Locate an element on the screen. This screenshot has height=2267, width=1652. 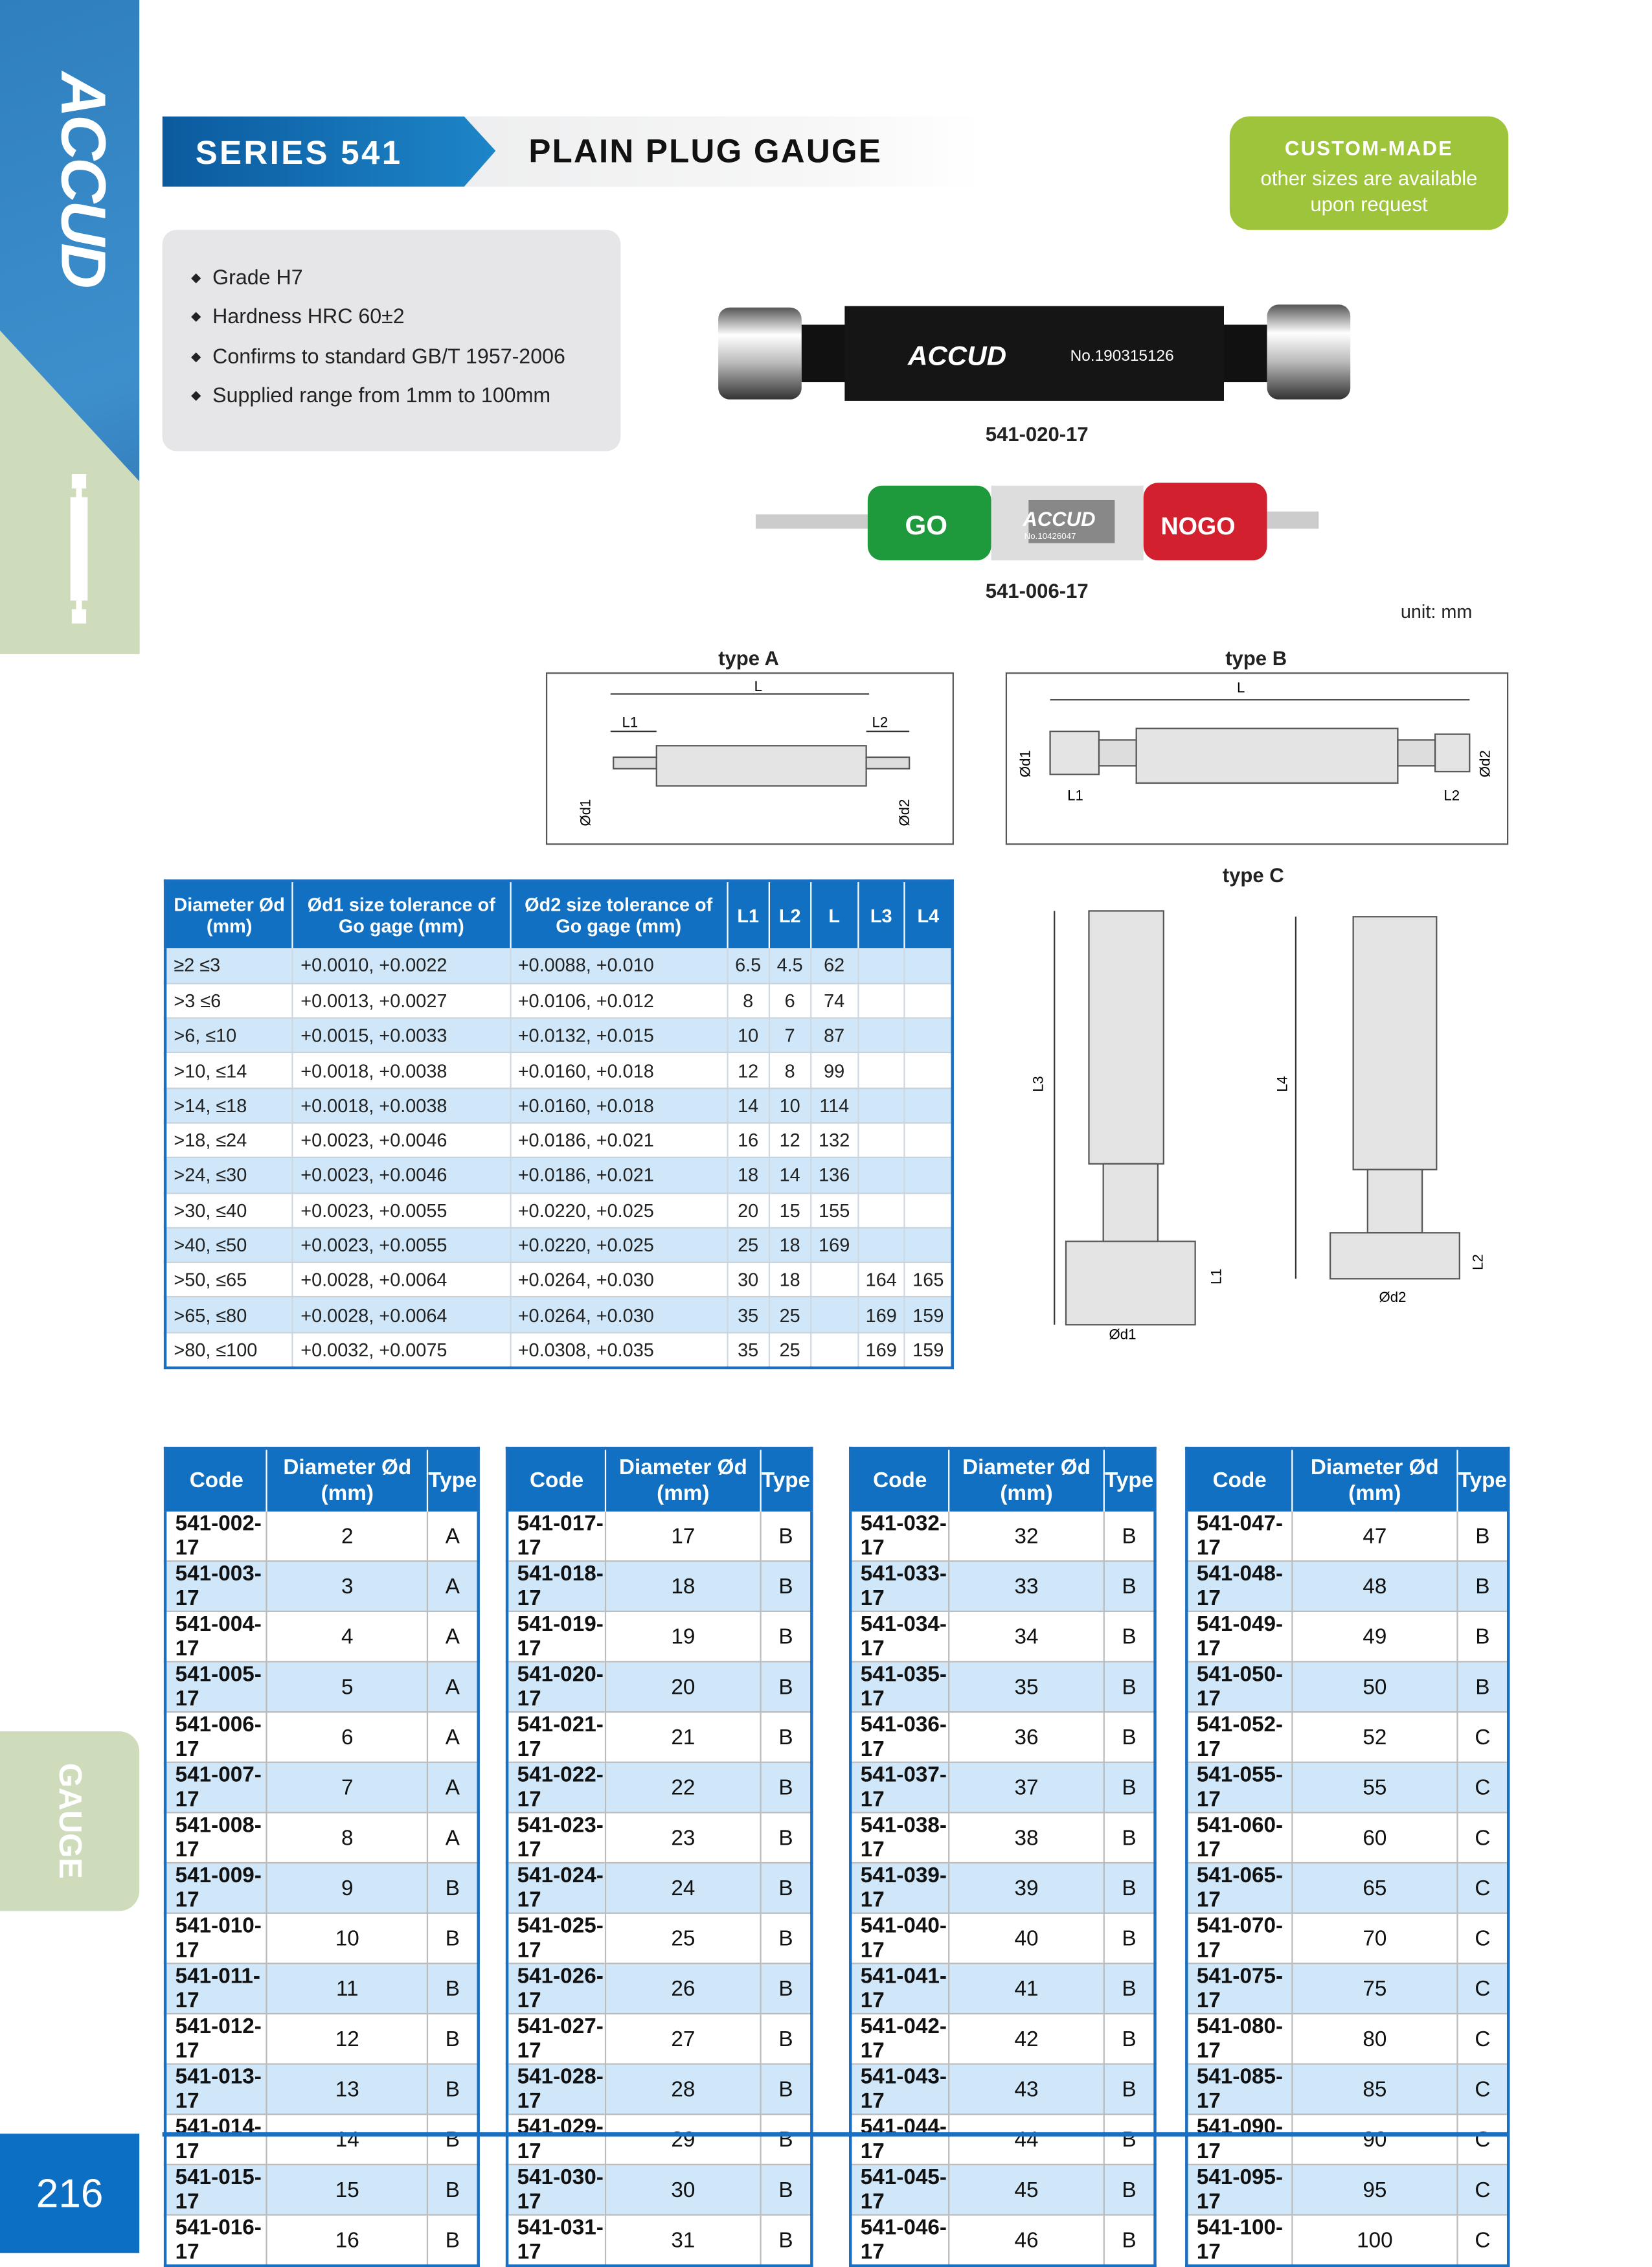
spec-cell: 4.5 is located at coordinates (791, 966).